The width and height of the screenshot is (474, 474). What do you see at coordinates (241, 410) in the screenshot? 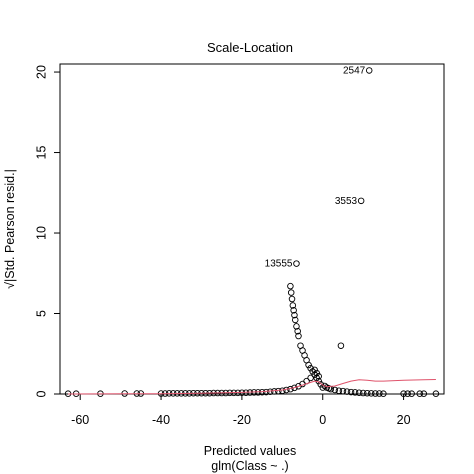
I see `x-axis: -60 -40 -20 0 20` at bounding box center [241, 410].